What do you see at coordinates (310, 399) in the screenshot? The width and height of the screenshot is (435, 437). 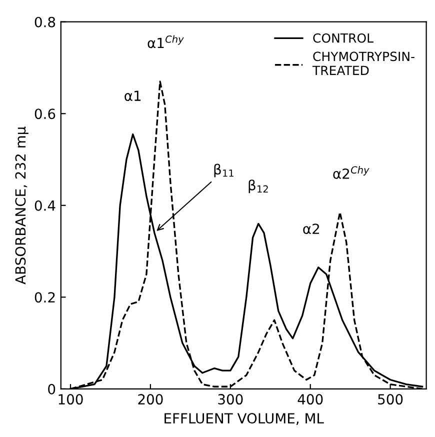 I see `x-tick-label: 400` at bounding box center [310, 399].